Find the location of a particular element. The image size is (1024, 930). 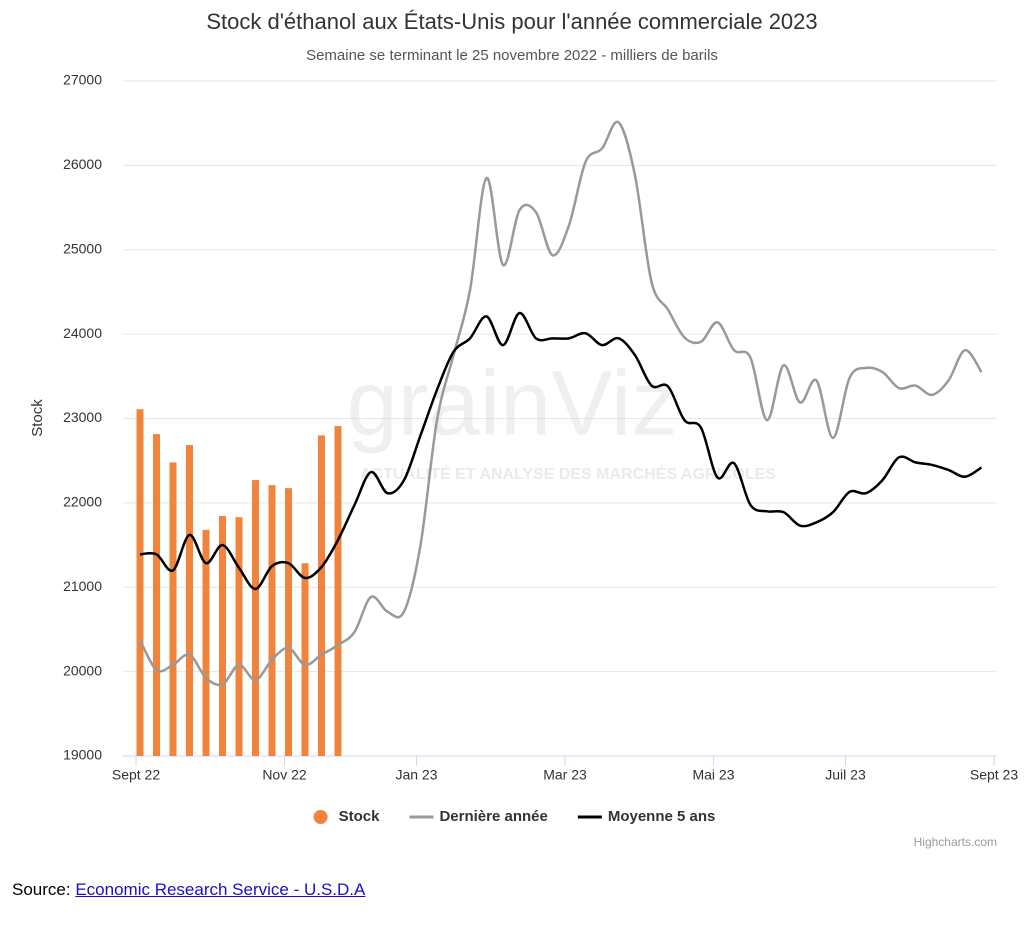

x-tick-label: Juil 23 is located at coordinates (845, 775).